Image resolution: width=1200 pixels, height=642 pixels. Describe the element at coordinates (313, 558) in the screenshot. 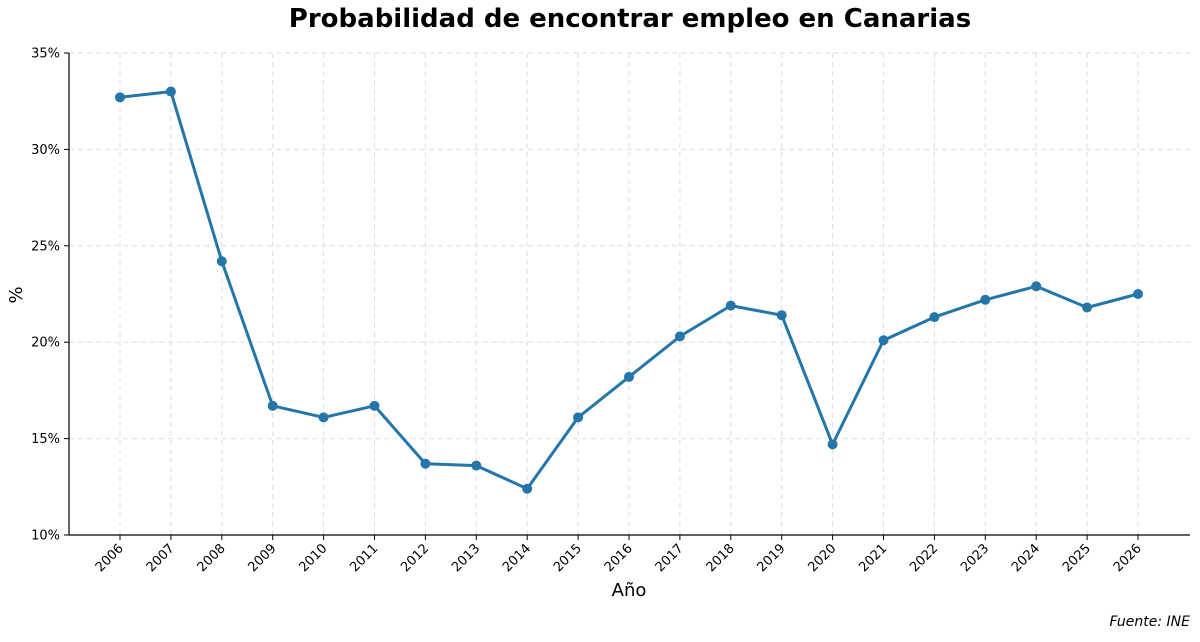

I see `x-tick-label: 2010` at that location.